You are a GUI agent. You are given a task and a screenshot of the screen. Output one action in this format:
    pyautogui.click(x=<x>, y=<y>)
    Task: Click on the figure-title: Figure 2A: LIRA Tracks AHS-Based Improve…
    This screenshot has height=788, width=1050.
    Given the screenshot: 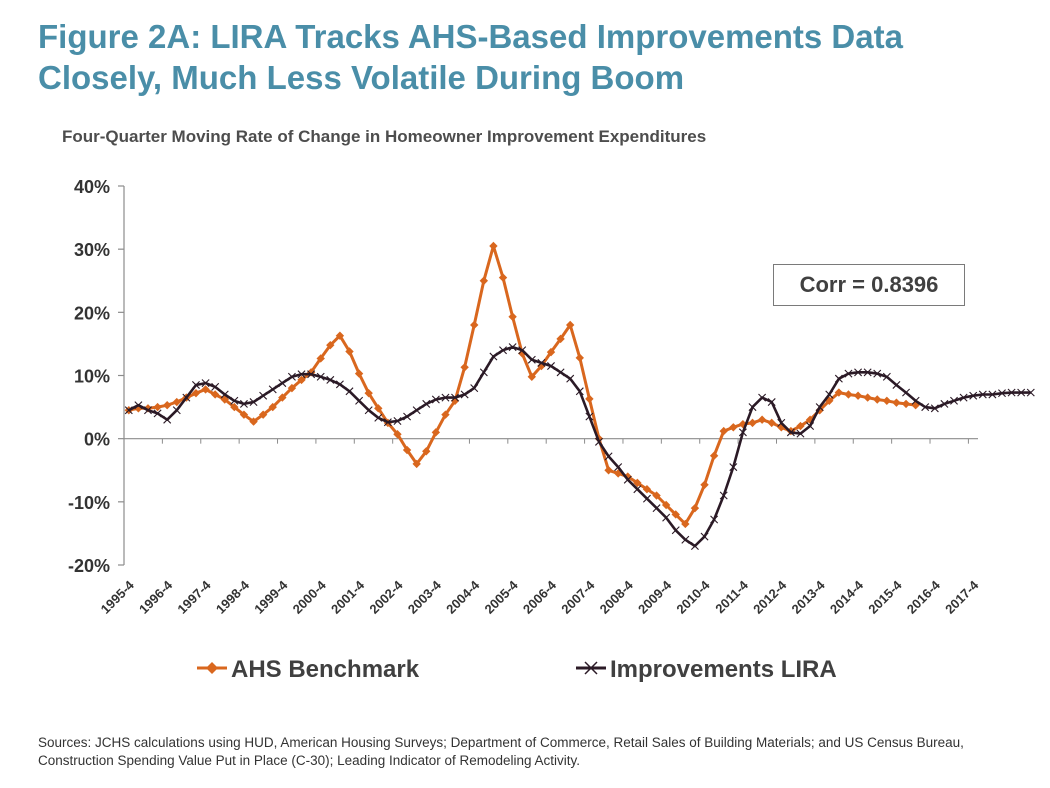 What is the action you would take?
    pyautogui.click(x=470, y=57)
    